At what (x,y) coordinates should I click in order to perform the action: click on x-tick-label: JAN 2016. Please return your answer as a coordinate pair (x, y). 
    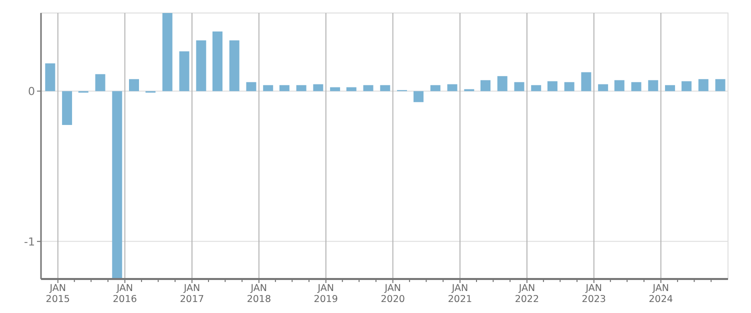
    Looking at the image, I should click on (124, 294).